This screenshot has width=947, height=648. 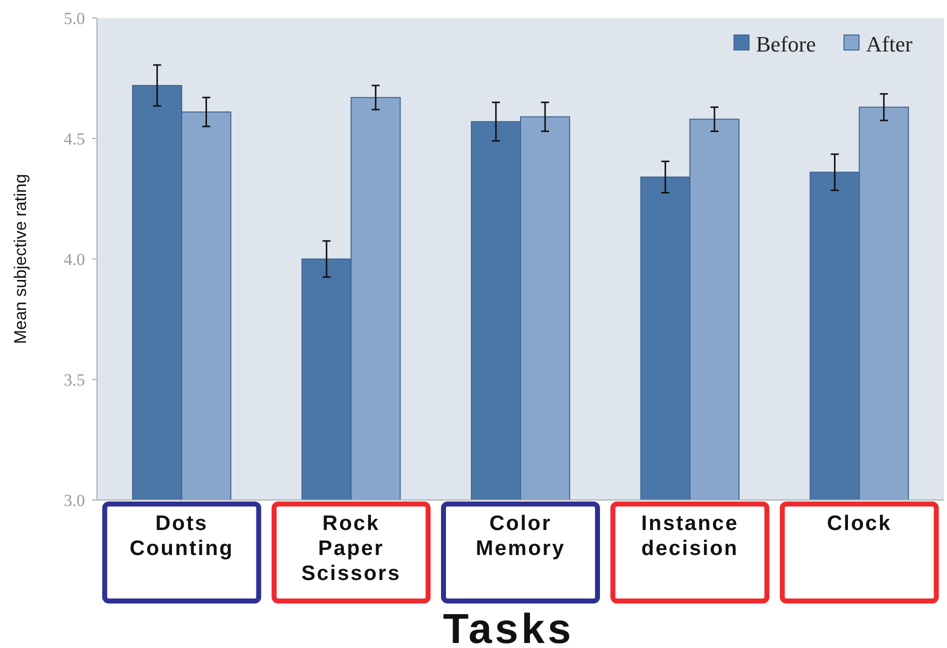 I want to click on y-tick-label: 3.5, so click(x=74, y=380).